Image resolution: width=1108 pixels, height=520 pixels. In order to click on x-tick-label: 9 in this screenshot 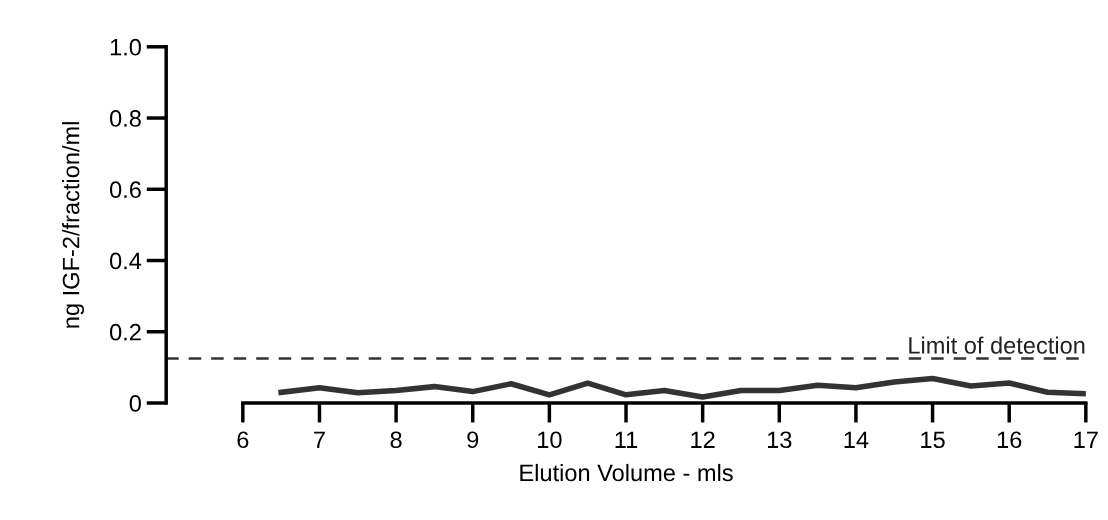, I will do `click(473, 440)`.